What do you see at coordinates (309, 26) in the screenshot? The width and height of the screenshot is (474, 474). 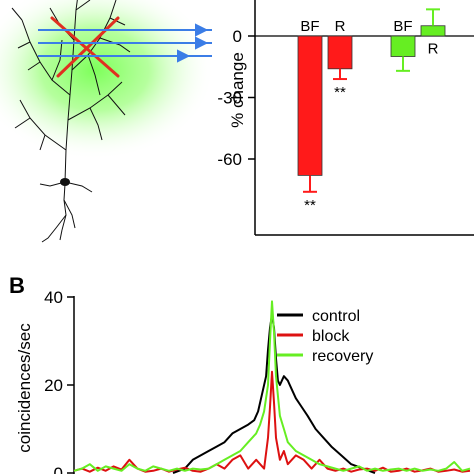 I see `bar-label-0: BF` at bounding box center [309, 26].